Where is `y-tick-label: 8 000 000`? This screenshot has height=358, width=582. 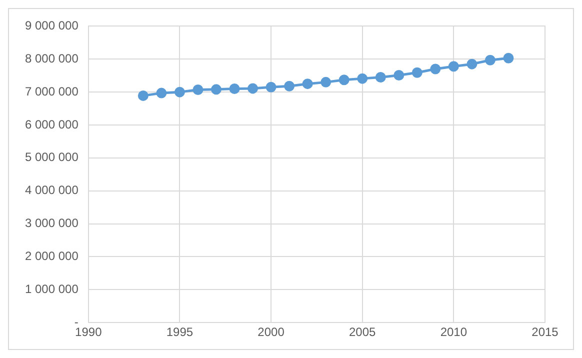
y-tick-label: 8 000 000 is located at coordinates (51, 58).